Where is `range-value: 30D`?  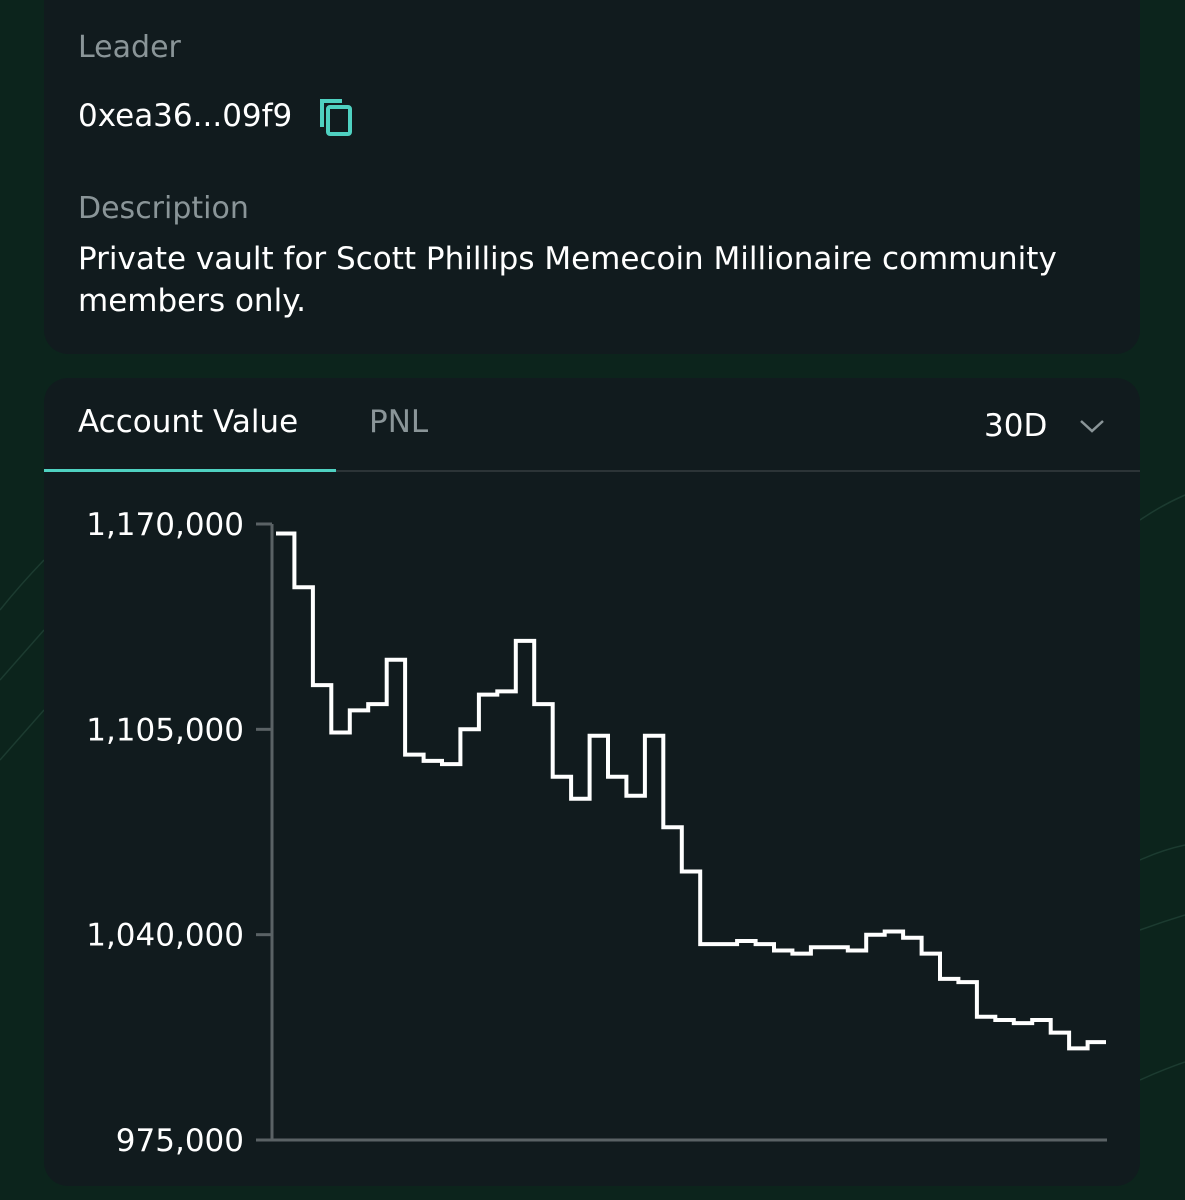 range-value: 30D is located at coordinates (1016, 426).